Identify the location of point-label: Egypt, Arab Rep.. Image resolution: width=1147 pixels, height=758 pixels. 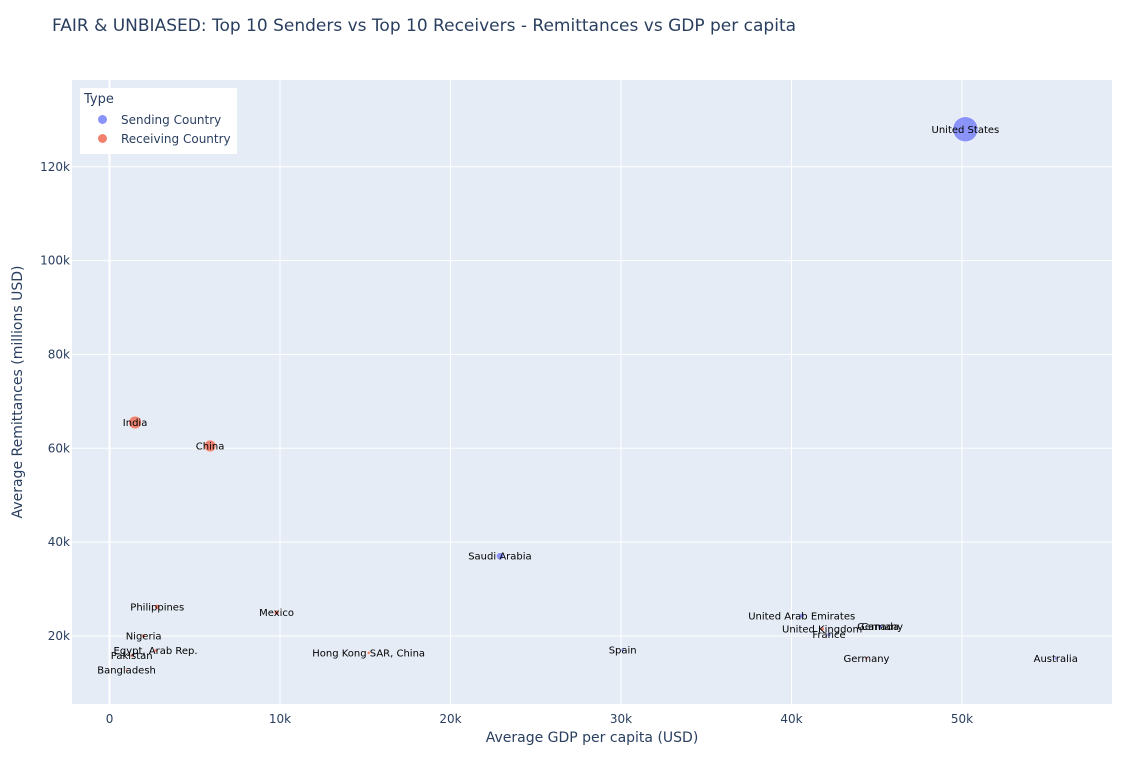
(156, 651).